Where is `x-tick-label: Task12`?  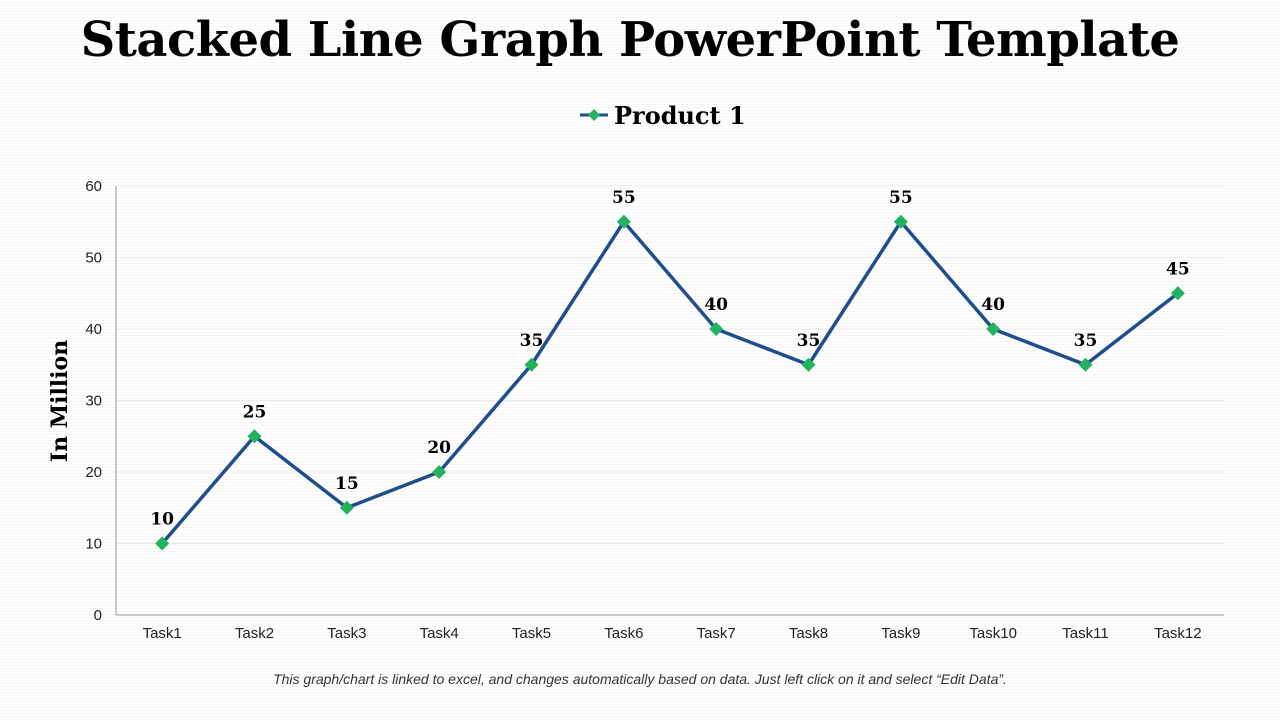
x-tick-label: Task12 is located at coordinates (1178, 633).